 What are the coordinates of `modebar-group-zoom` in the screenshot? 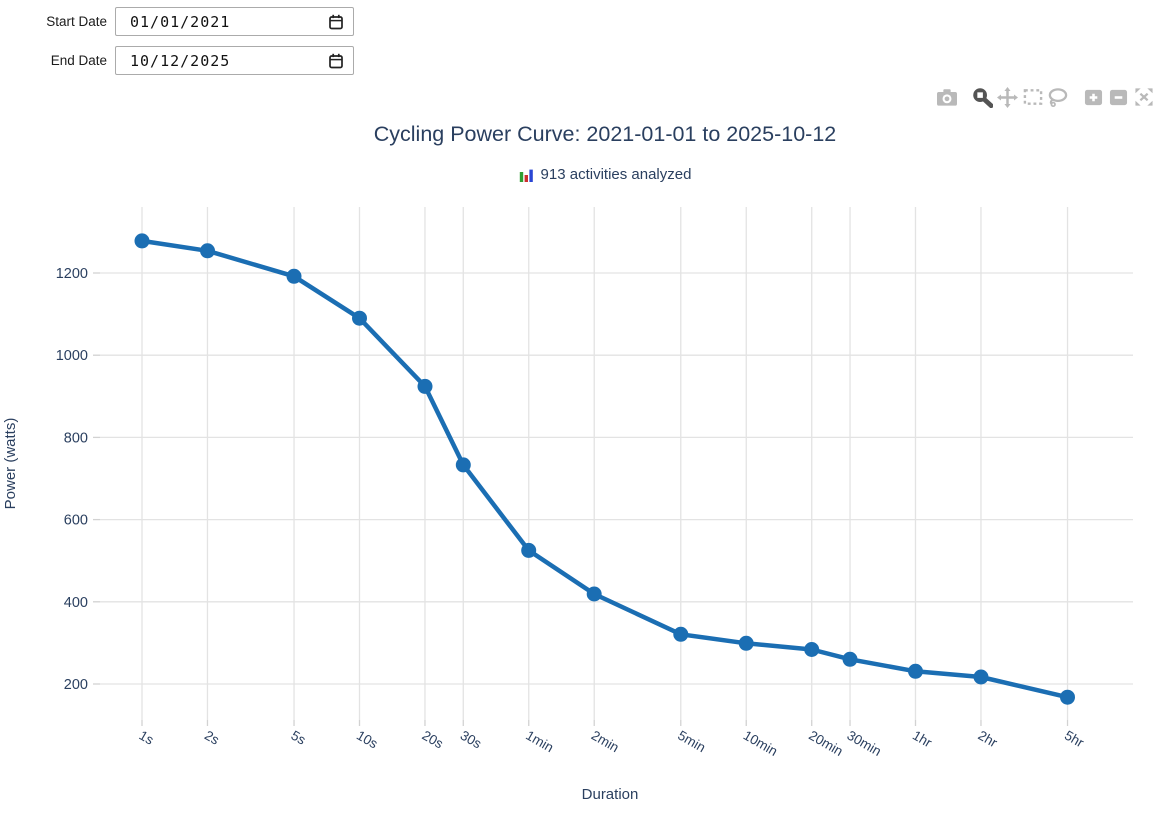 It's located at (1118, 97).